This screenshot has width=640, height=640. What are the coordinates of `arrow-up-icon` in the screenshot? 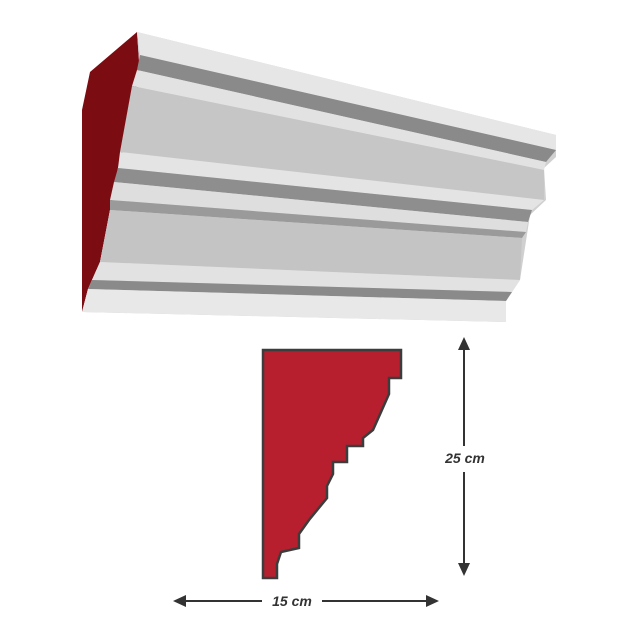 It's located at (464, 343).